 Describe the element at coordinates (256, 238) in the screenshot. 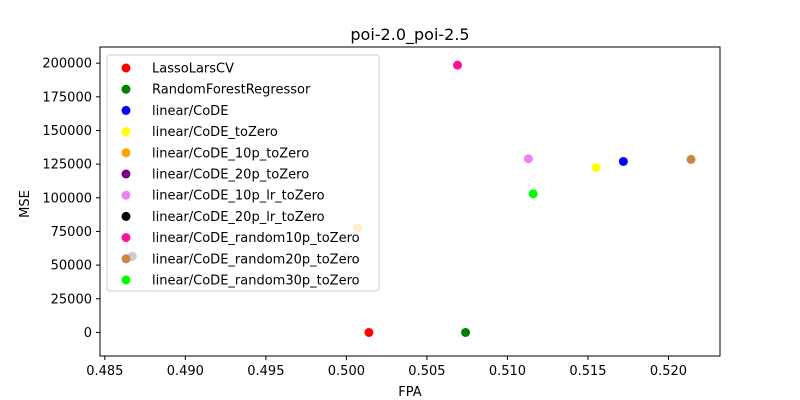

I see `legend-label: linear/CoDE_random10p_toZero` at that location.